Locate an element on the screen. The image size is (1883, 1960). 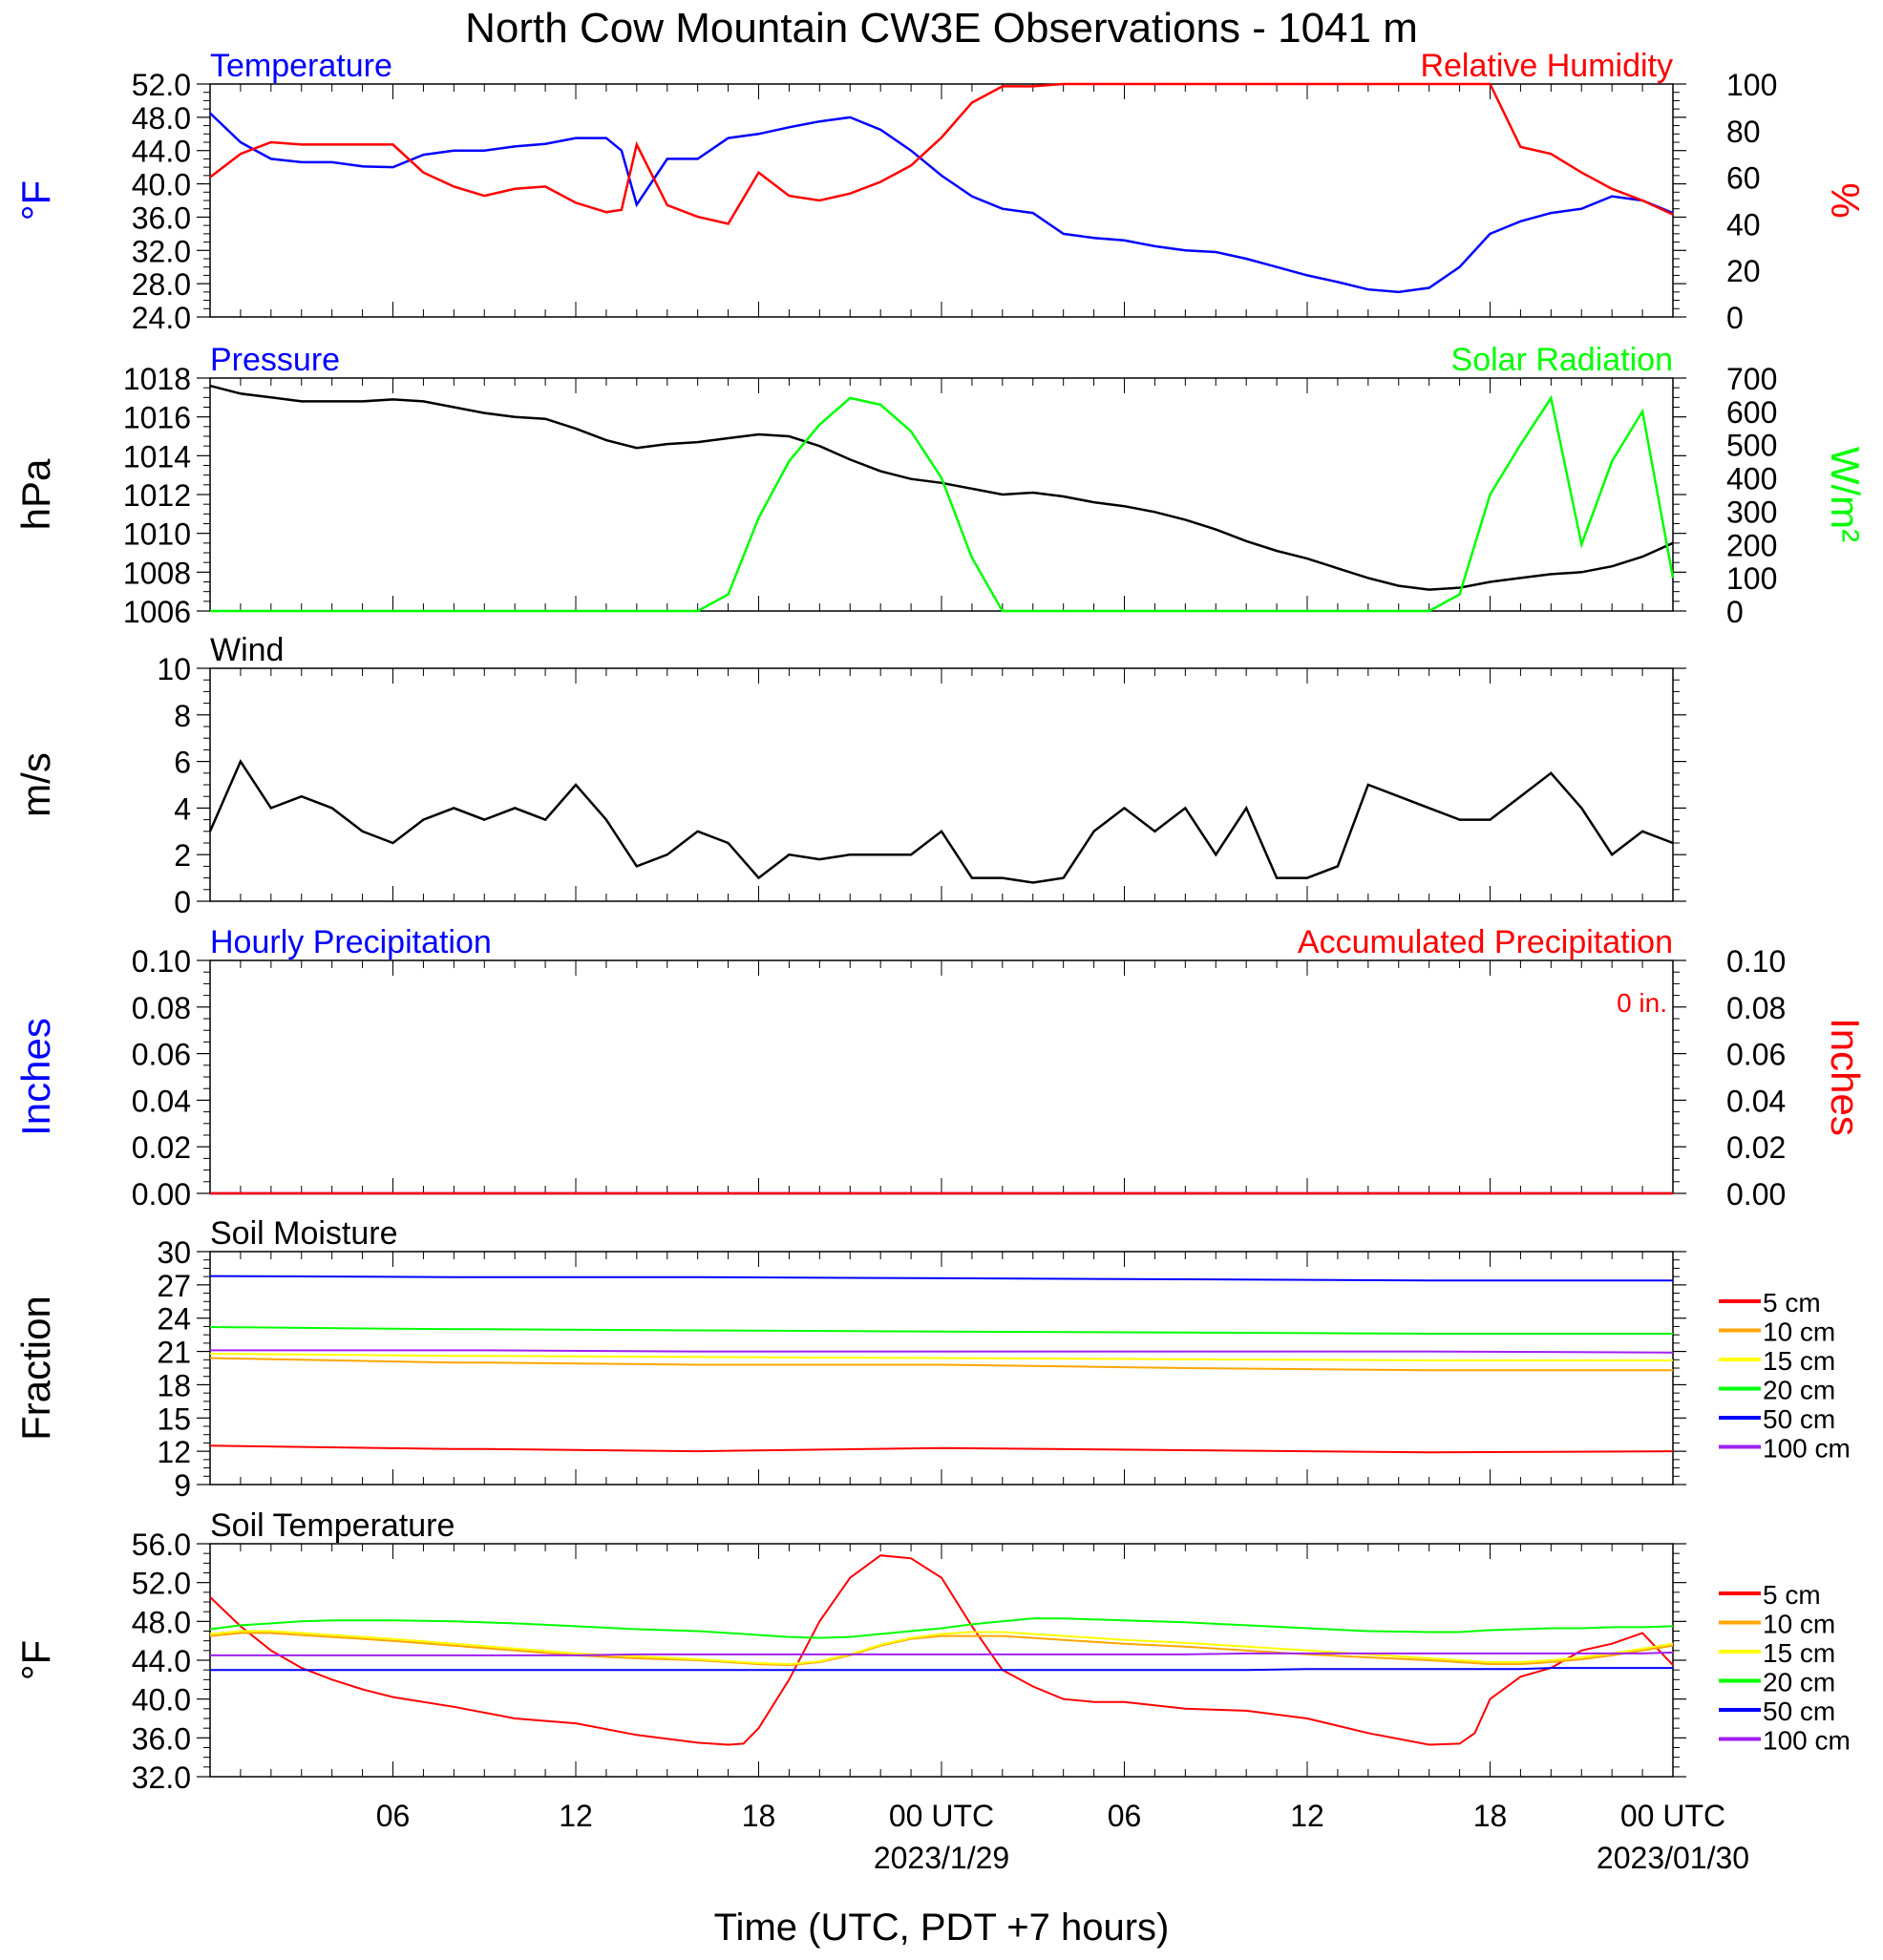
y-right-tick-label: 400 is located at coordinates (1751, 479).